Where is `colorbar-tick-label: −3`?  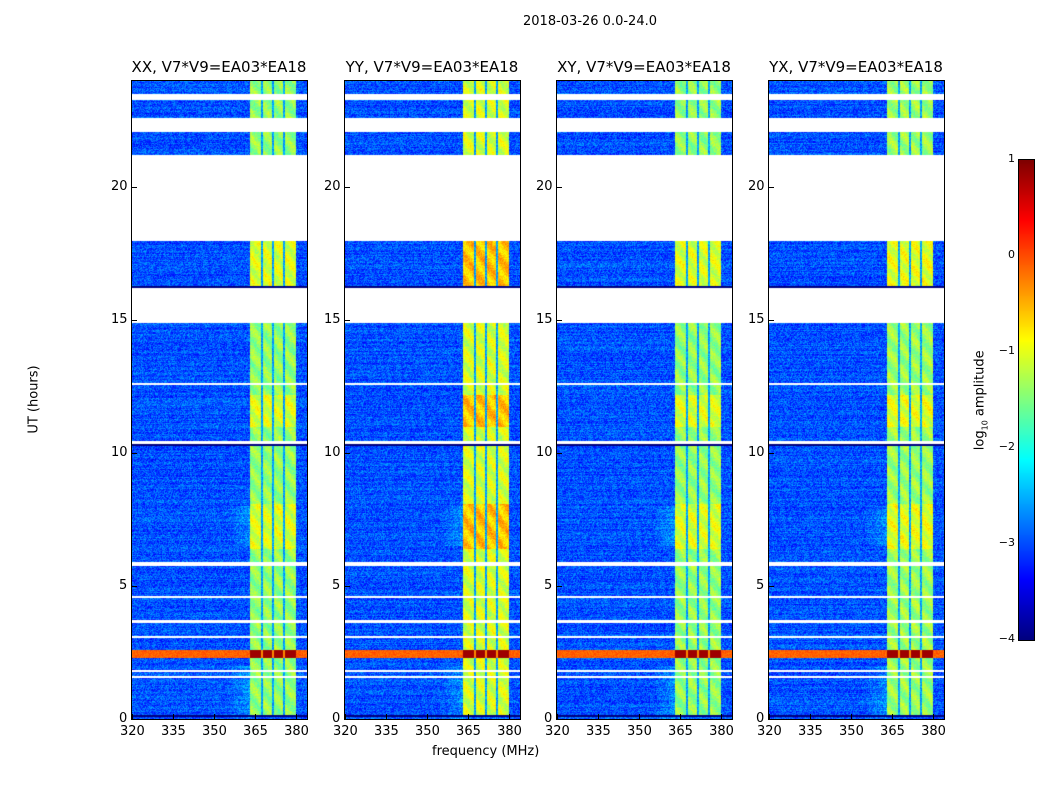 colorbar-tick-label: −3 is located at coordinates (1006, 542).